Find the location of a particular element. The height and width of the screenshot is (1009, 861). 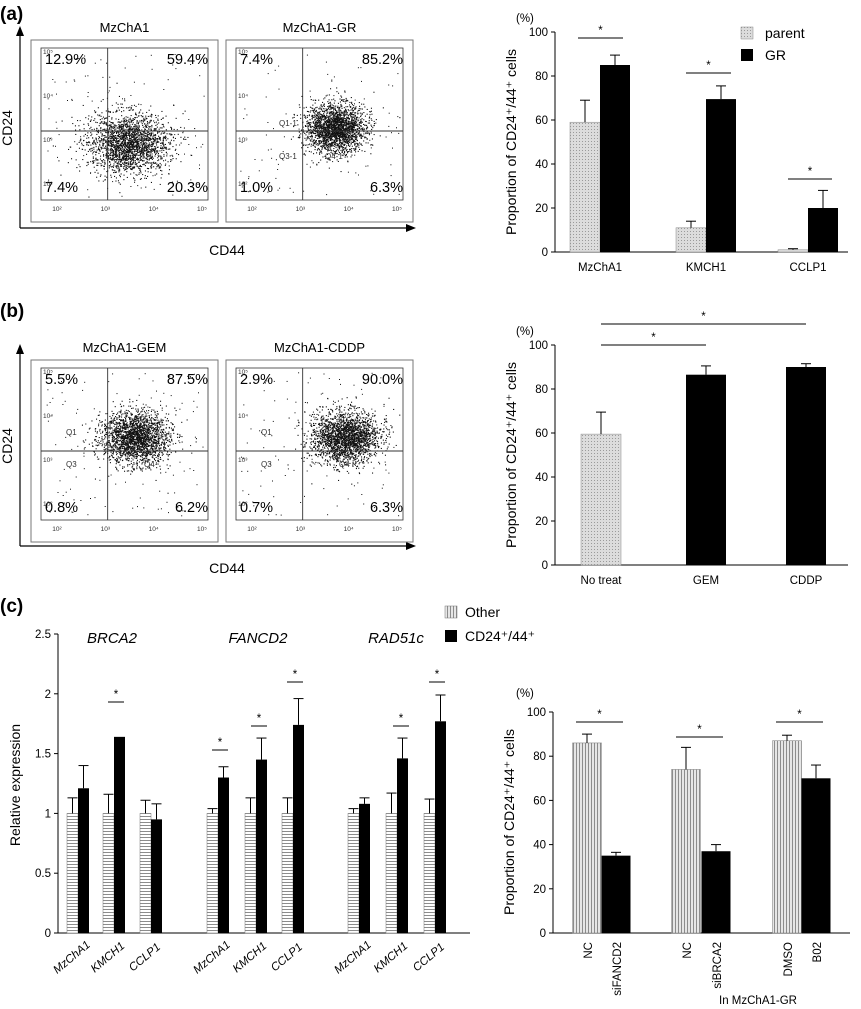

quadrant-q3-value: 1.0% is located at coordinates (256, 188).